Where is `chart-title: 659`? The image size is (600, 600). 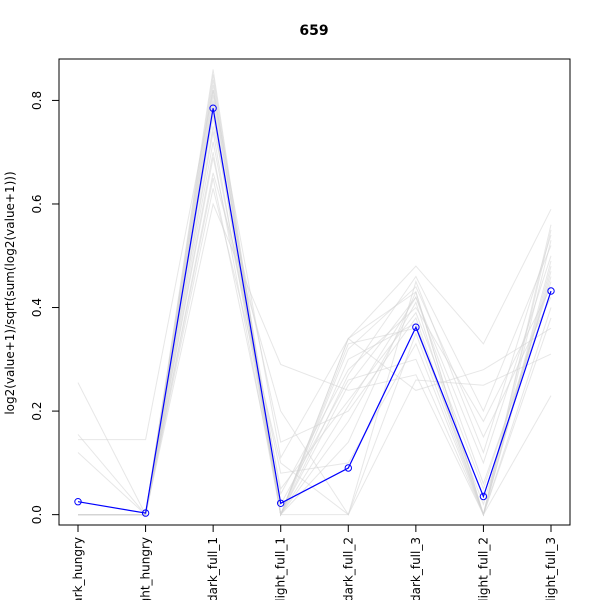 chart-title: 659 is located at coordinates (313, 31).